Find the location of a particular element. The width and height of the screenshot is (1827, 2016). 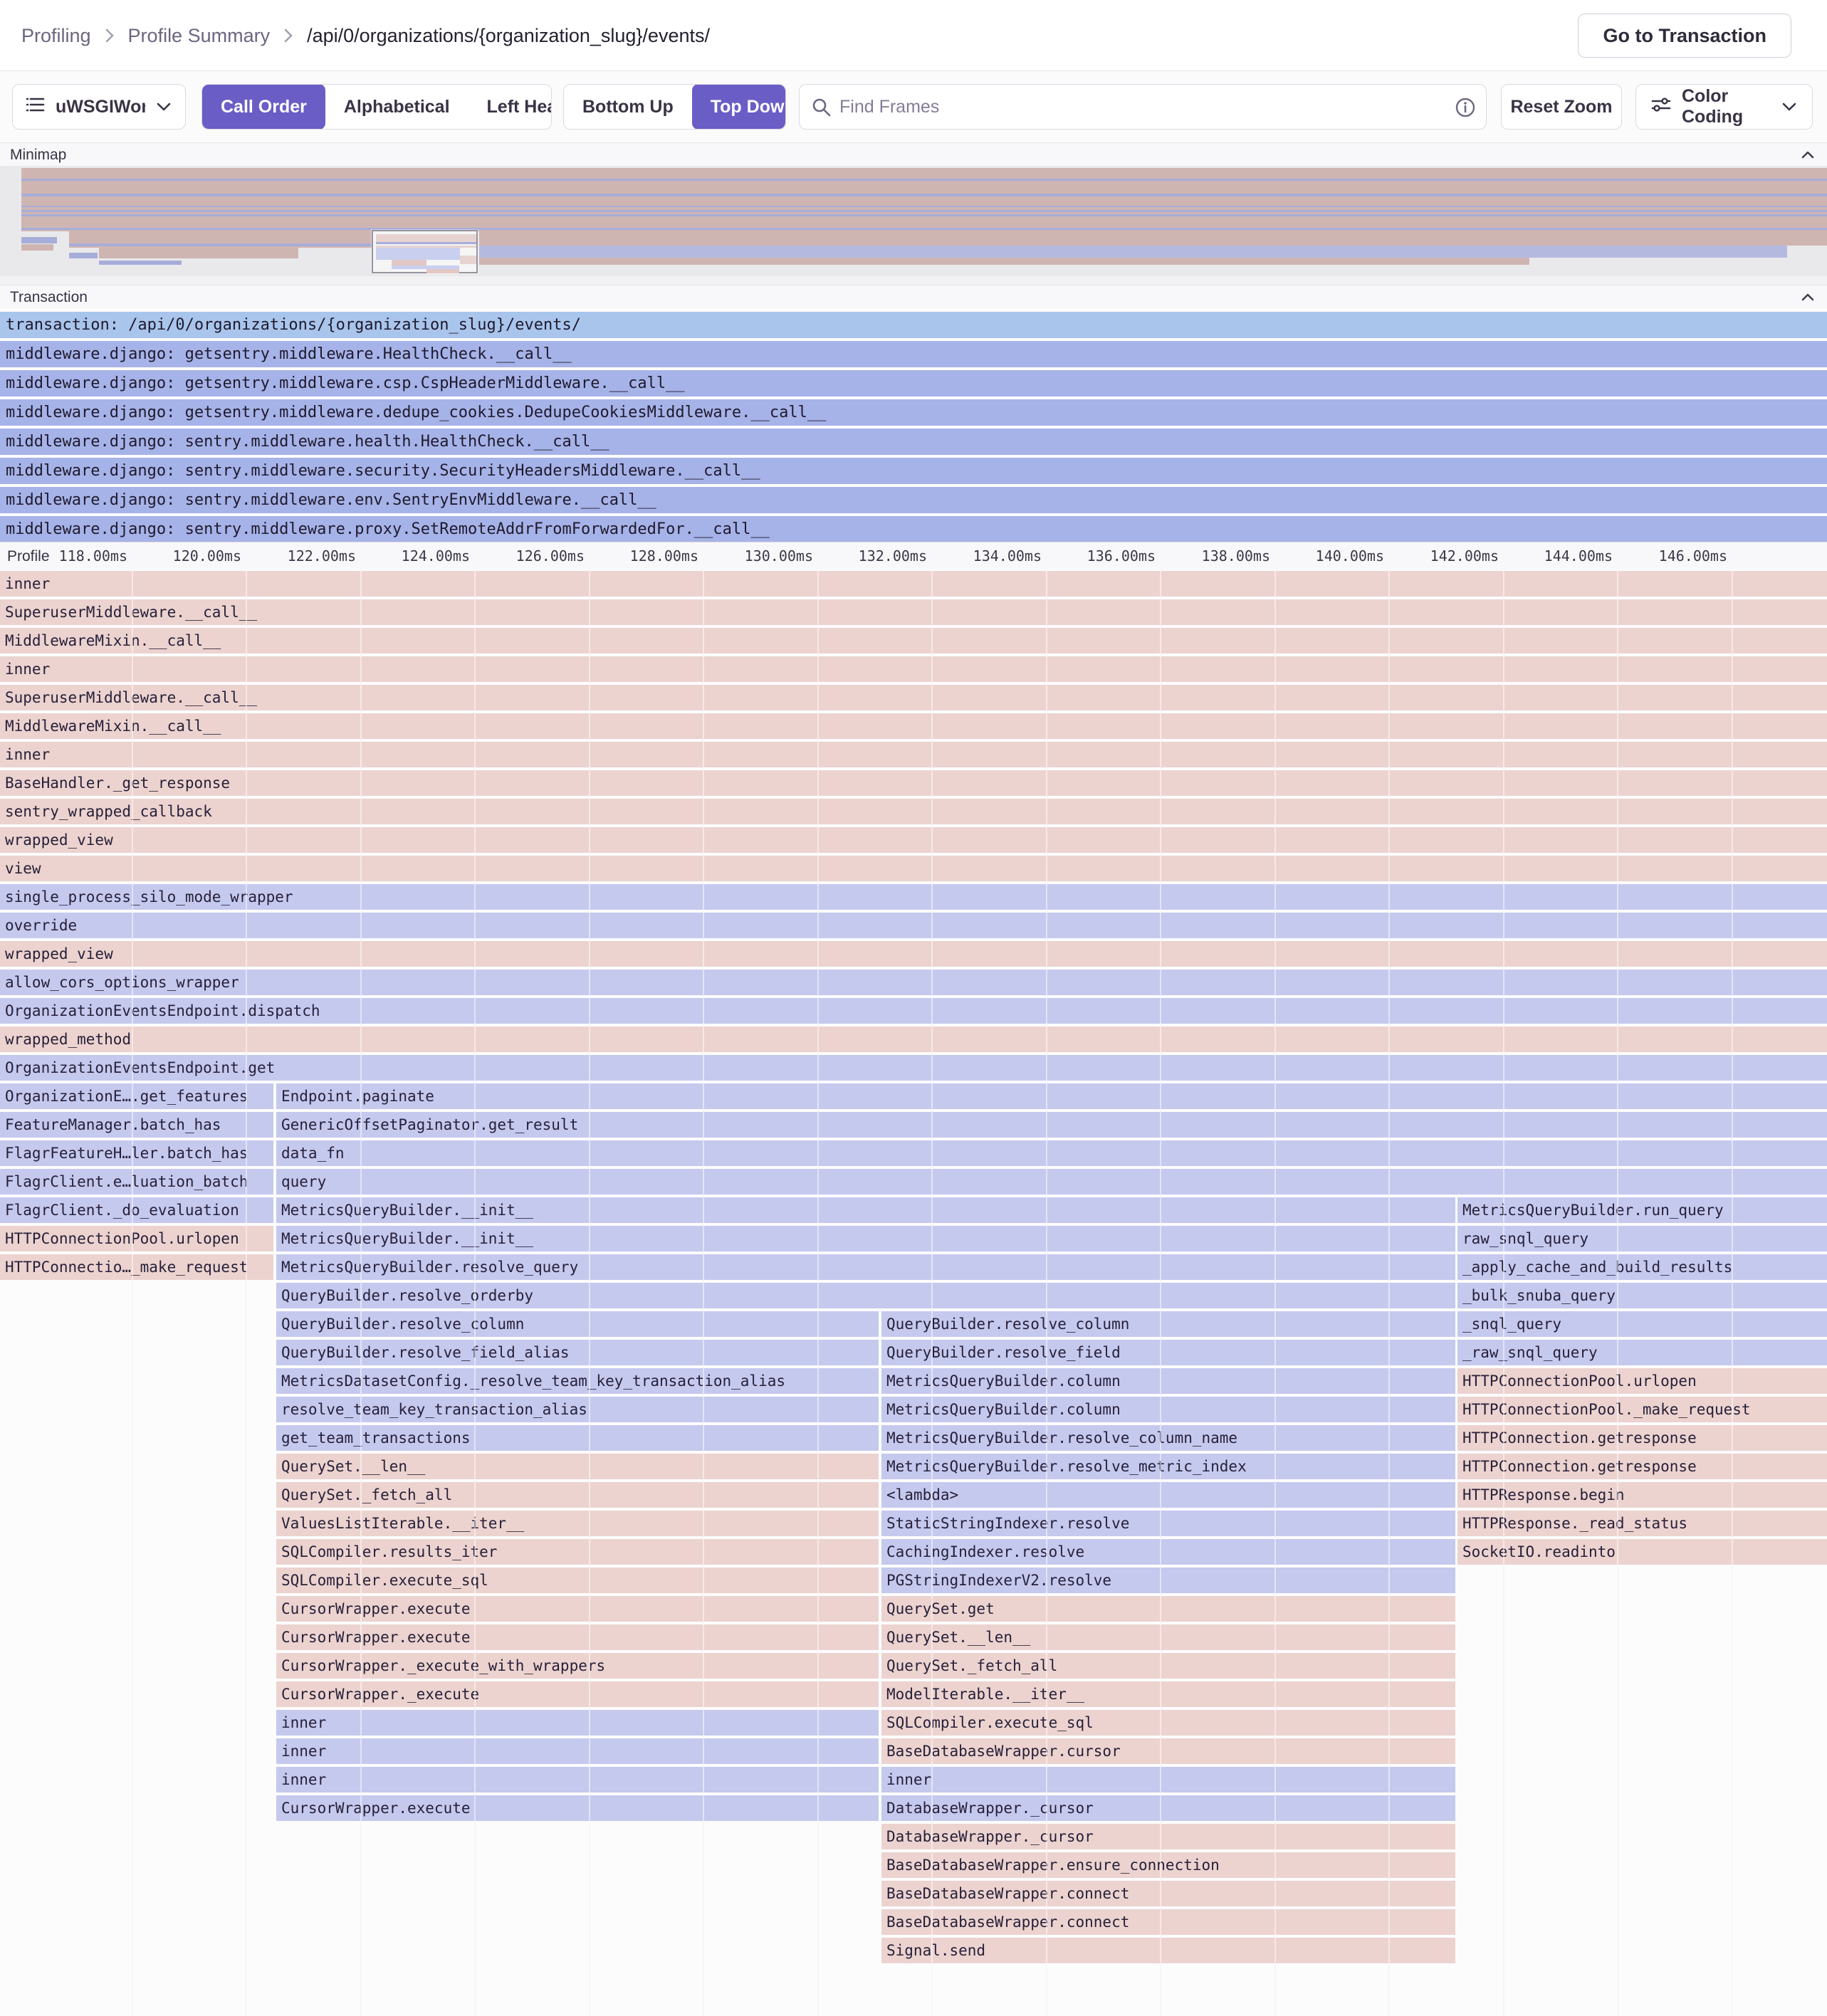

flame-frame: MetricsQueryBuilder.__init__ is located at coordinates (866, 1238).